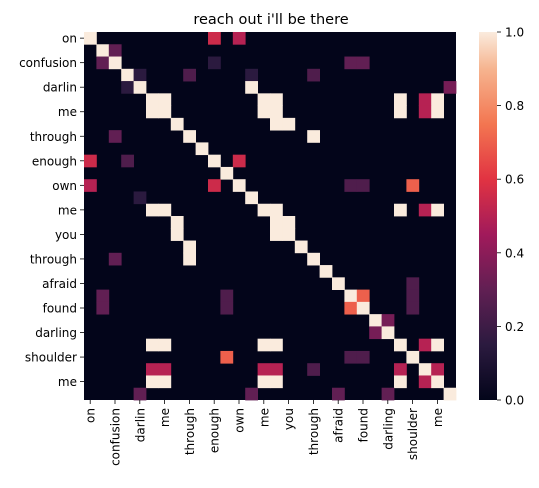 The image size is (539, 488). What do you see at coordinates (48, 63) in the screenshot?
I see `row-label: confusion` at bounding box center [48, 63].